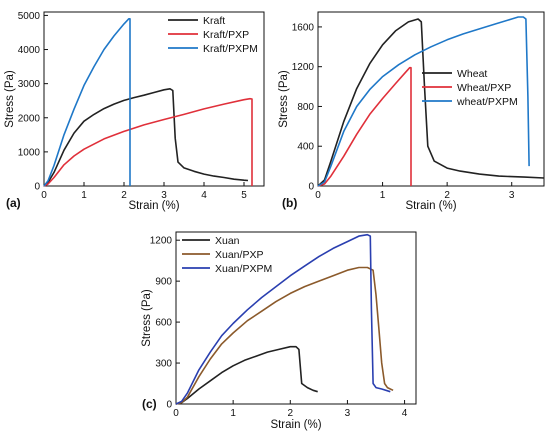  I want to click on legend-label: Kraft/PXPM, so click(230, 49).